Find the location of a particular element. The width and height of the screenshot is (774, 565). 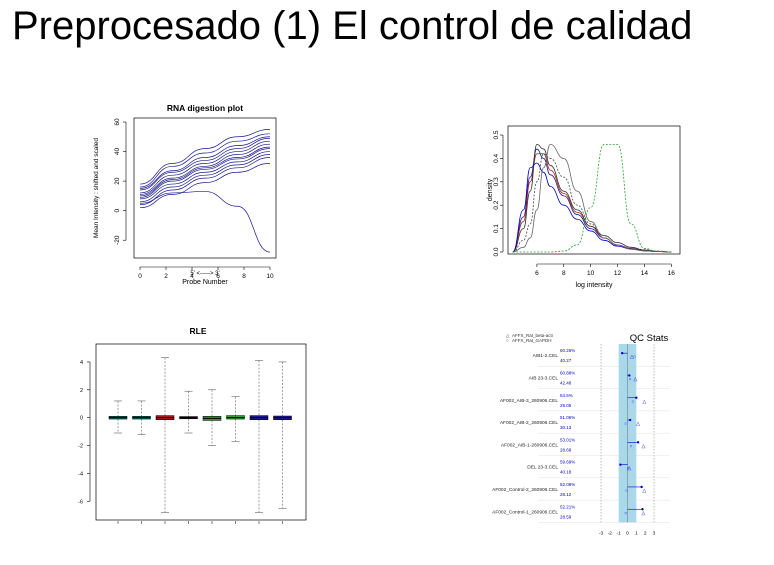

y-axis-label: density is located at coordinates (490, 189).